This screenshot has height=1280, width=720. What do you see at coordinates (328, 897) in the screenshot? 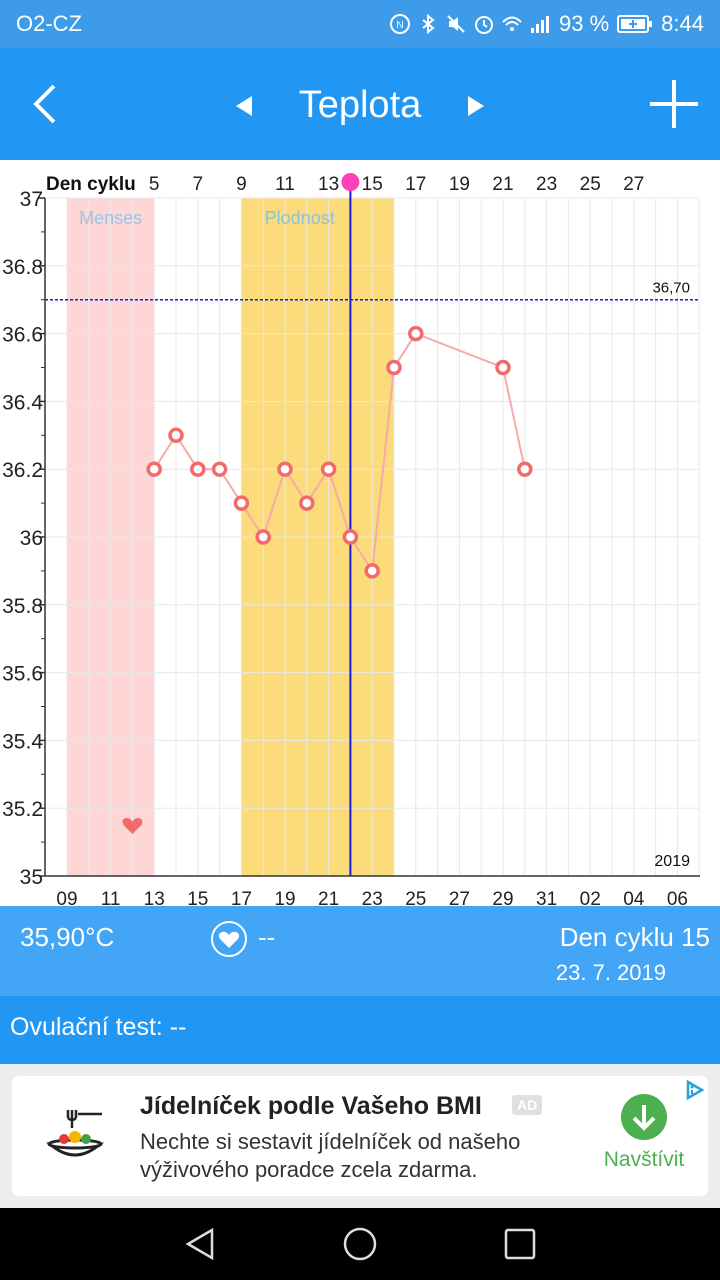
I see `x-tick-label: 21` at bounding box center [328, 897].